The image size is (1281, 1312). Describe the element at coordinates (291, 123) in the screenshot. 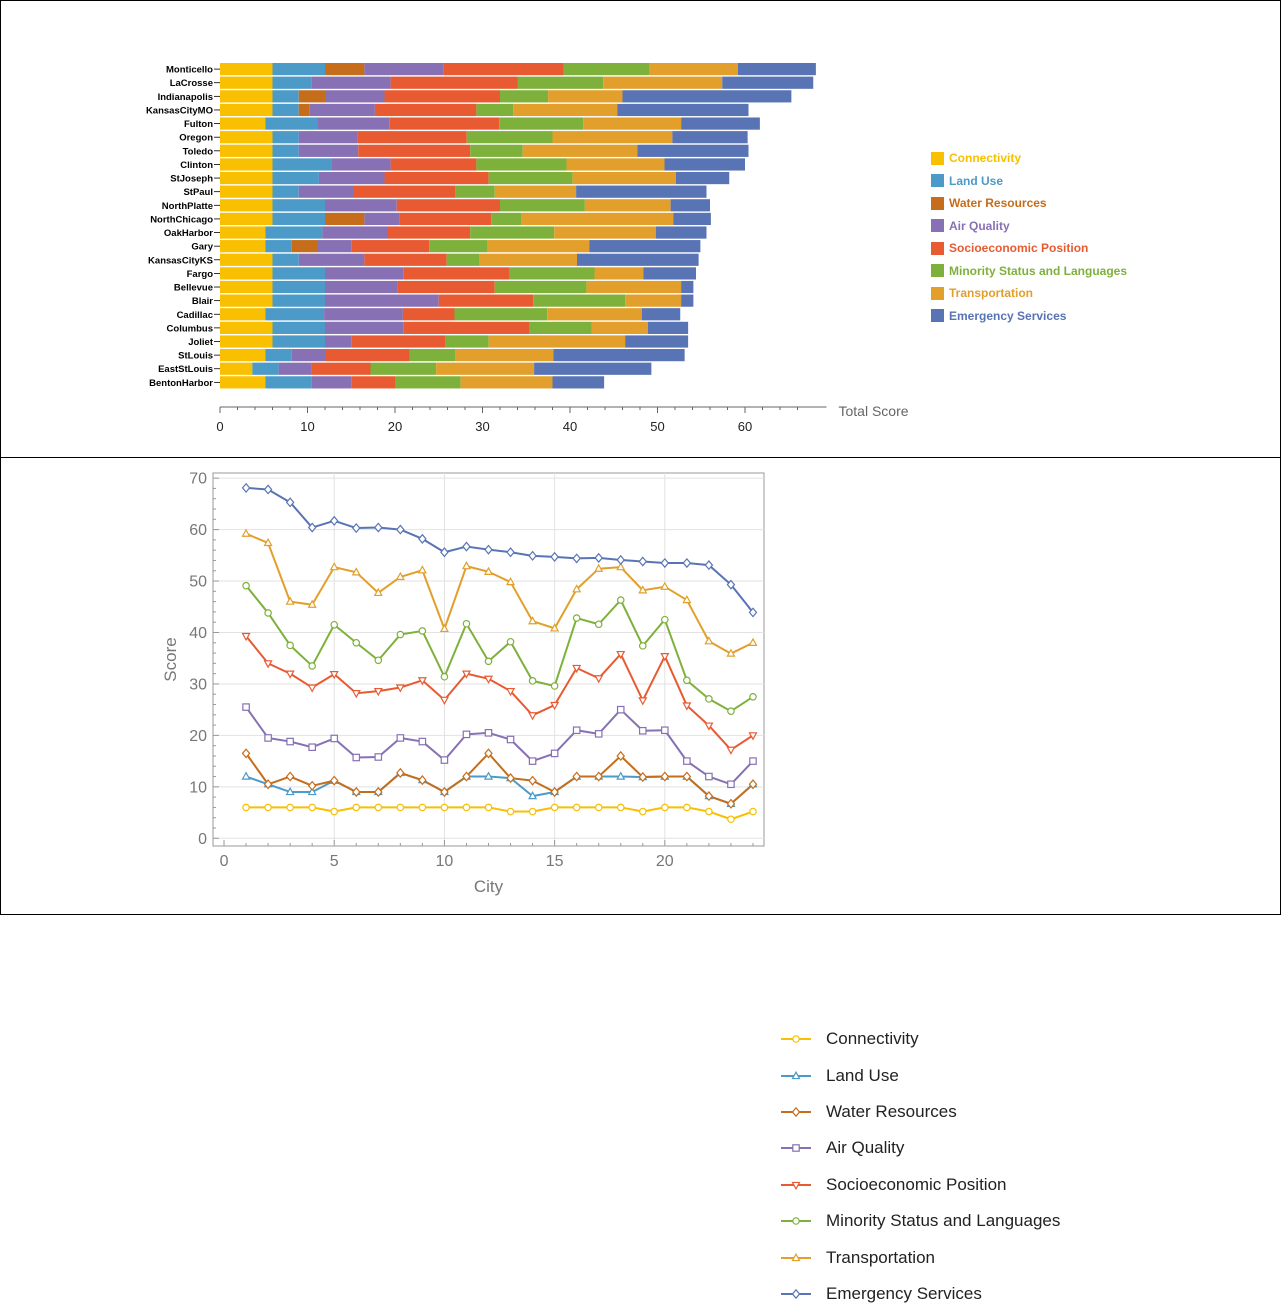

I see `bar-segment-fulton-land-use` at that location.